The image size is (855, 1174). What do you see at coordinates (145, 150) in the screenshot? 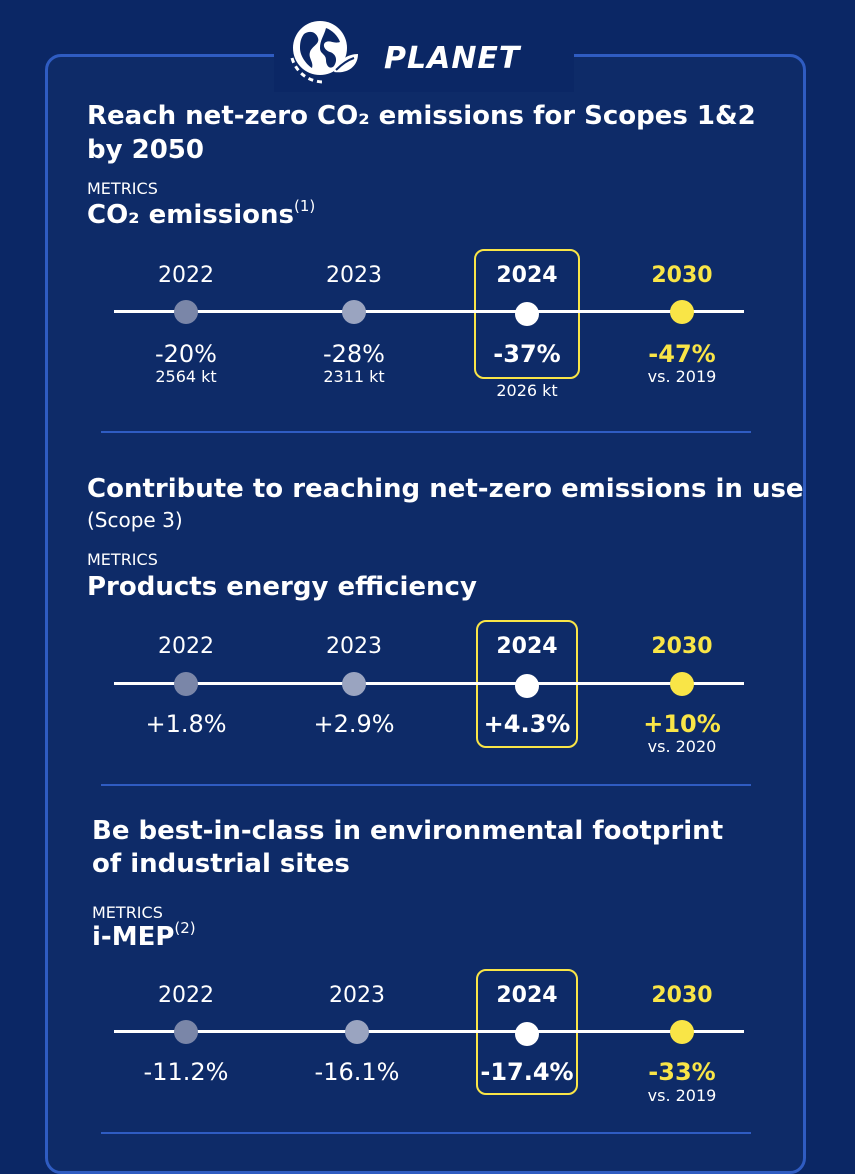
I see `section-heading-line2: by 2050` at bounding box center [145, 150].